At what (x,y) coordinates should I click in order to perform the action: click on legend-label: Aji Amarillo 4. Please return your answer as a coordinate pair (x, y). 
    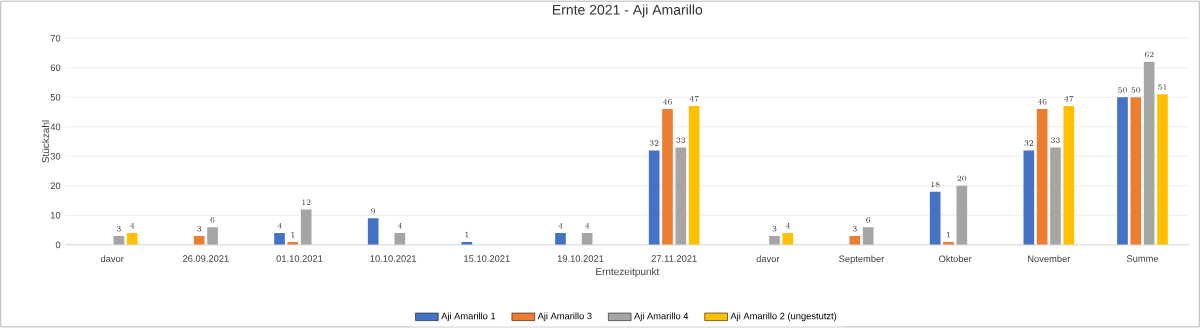
    Looking at the image, I should click on (661, 317).